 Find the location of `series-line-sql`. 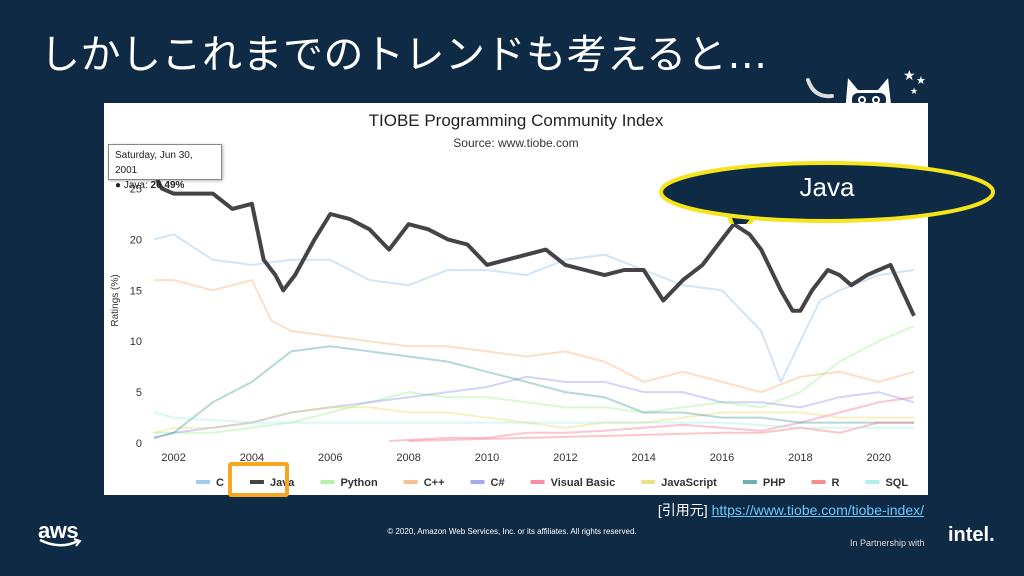

series-line-sql is located at coordinates (533, 420).